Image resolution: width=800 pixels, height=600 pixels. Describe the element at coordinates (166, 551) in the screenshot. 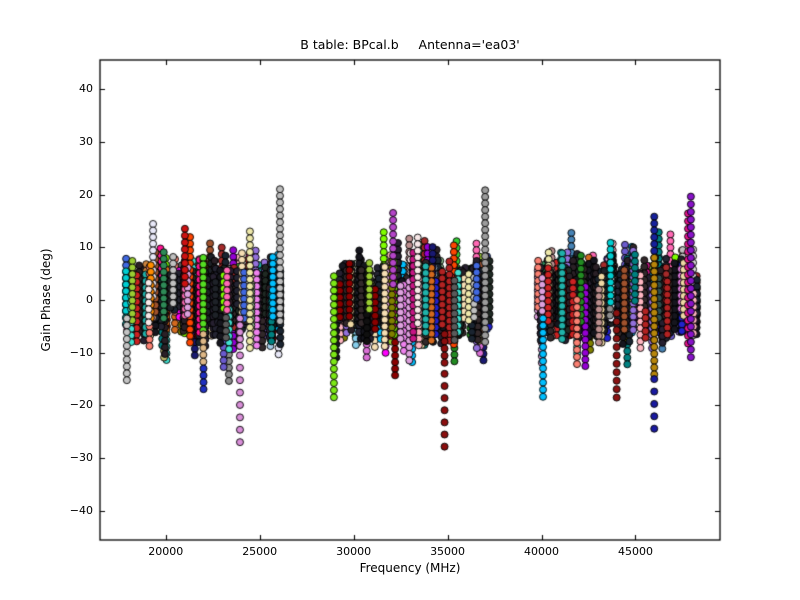

I see `x-tick-label: 20000` at that location.